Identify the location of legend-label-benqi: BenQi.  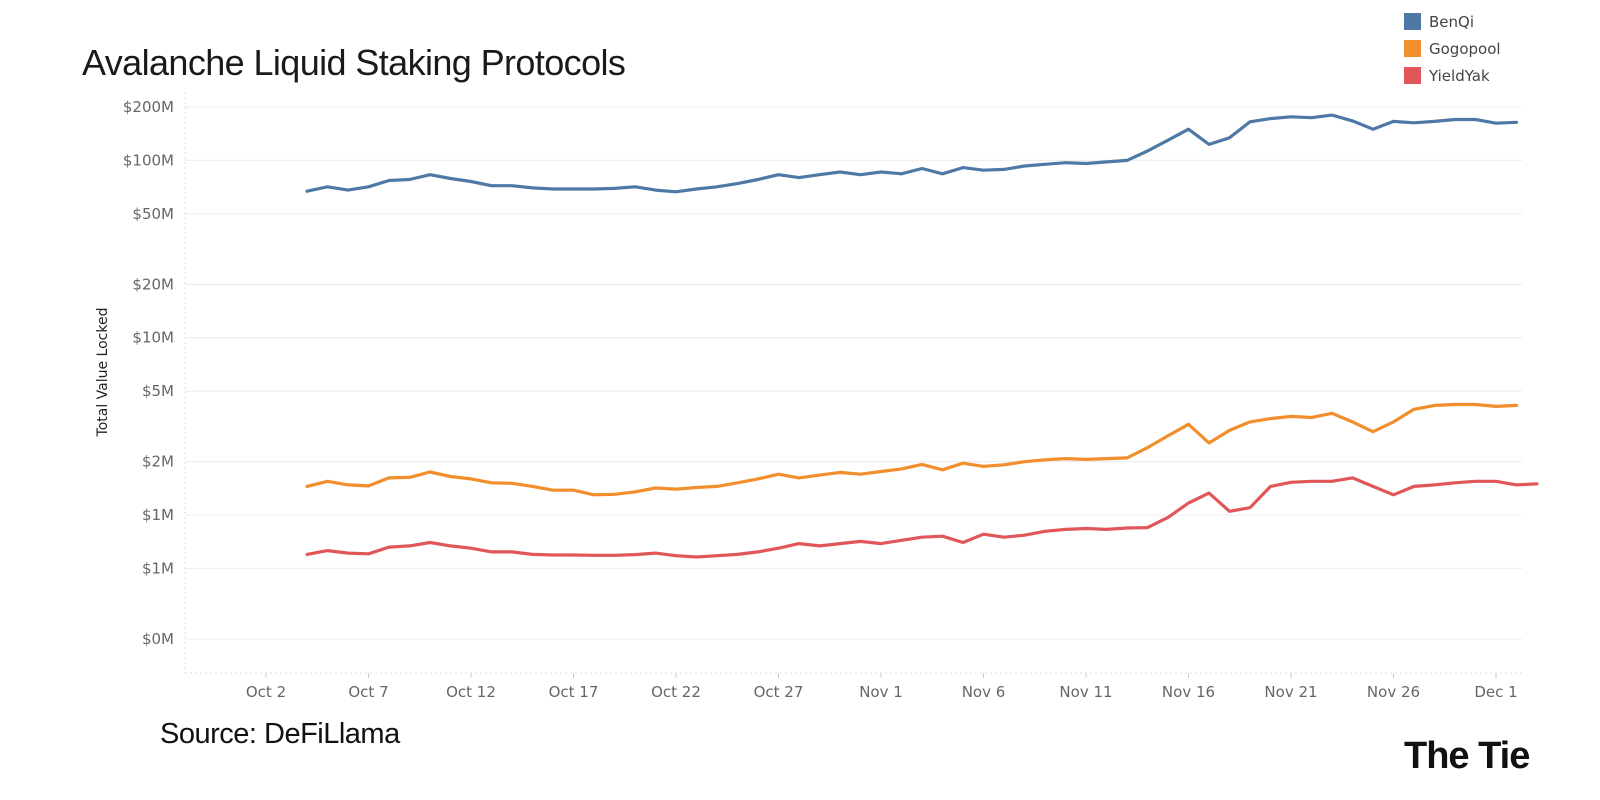
(1451, 21).